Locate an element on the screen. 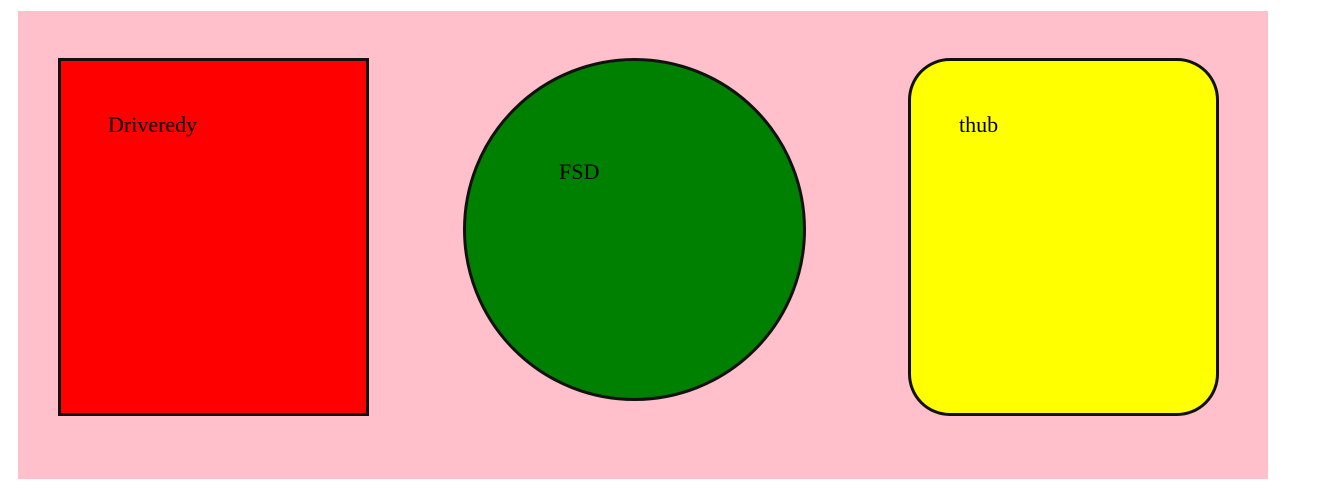 This screenshot has height=496, width=1343. circle-label: FSD is located at coordinates (579, 171).